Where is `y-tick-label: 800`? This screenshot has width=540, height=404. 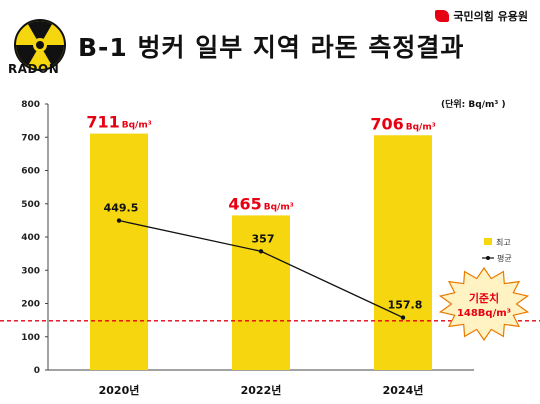
y-tick-label: 800 is located at coordinates (30, 105).